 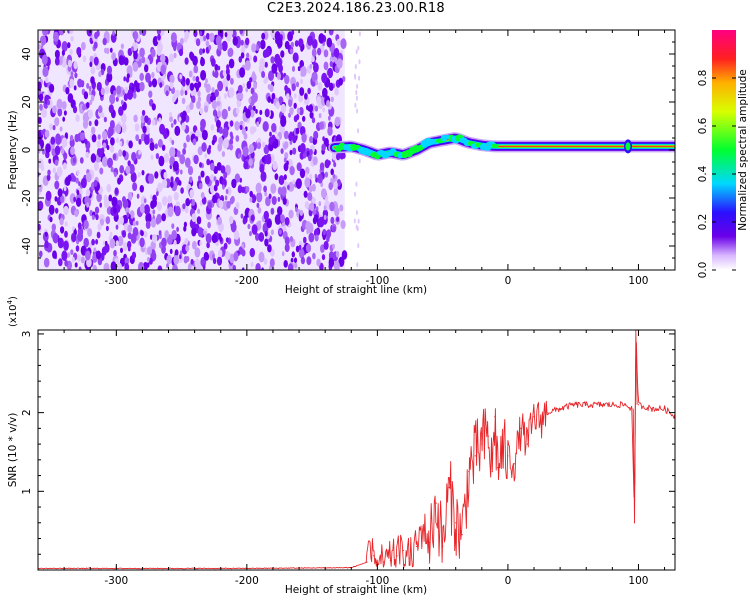 I want to click on spectrogram-signal, so click(x=501, y=146).